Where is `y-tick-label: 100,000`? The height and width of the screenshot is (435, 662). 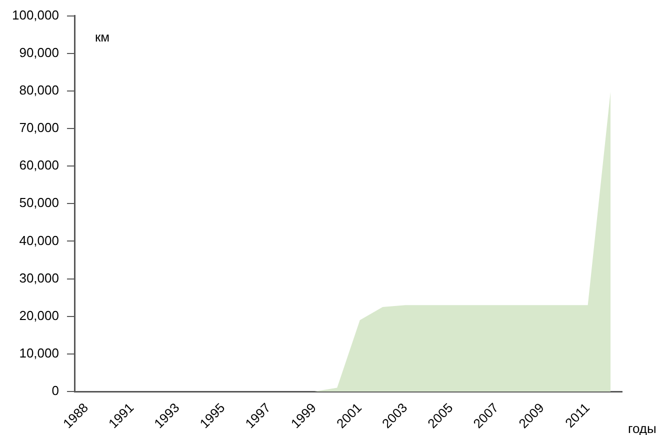
y-tick-label: 100,000 is located at coordinates (35, 14).